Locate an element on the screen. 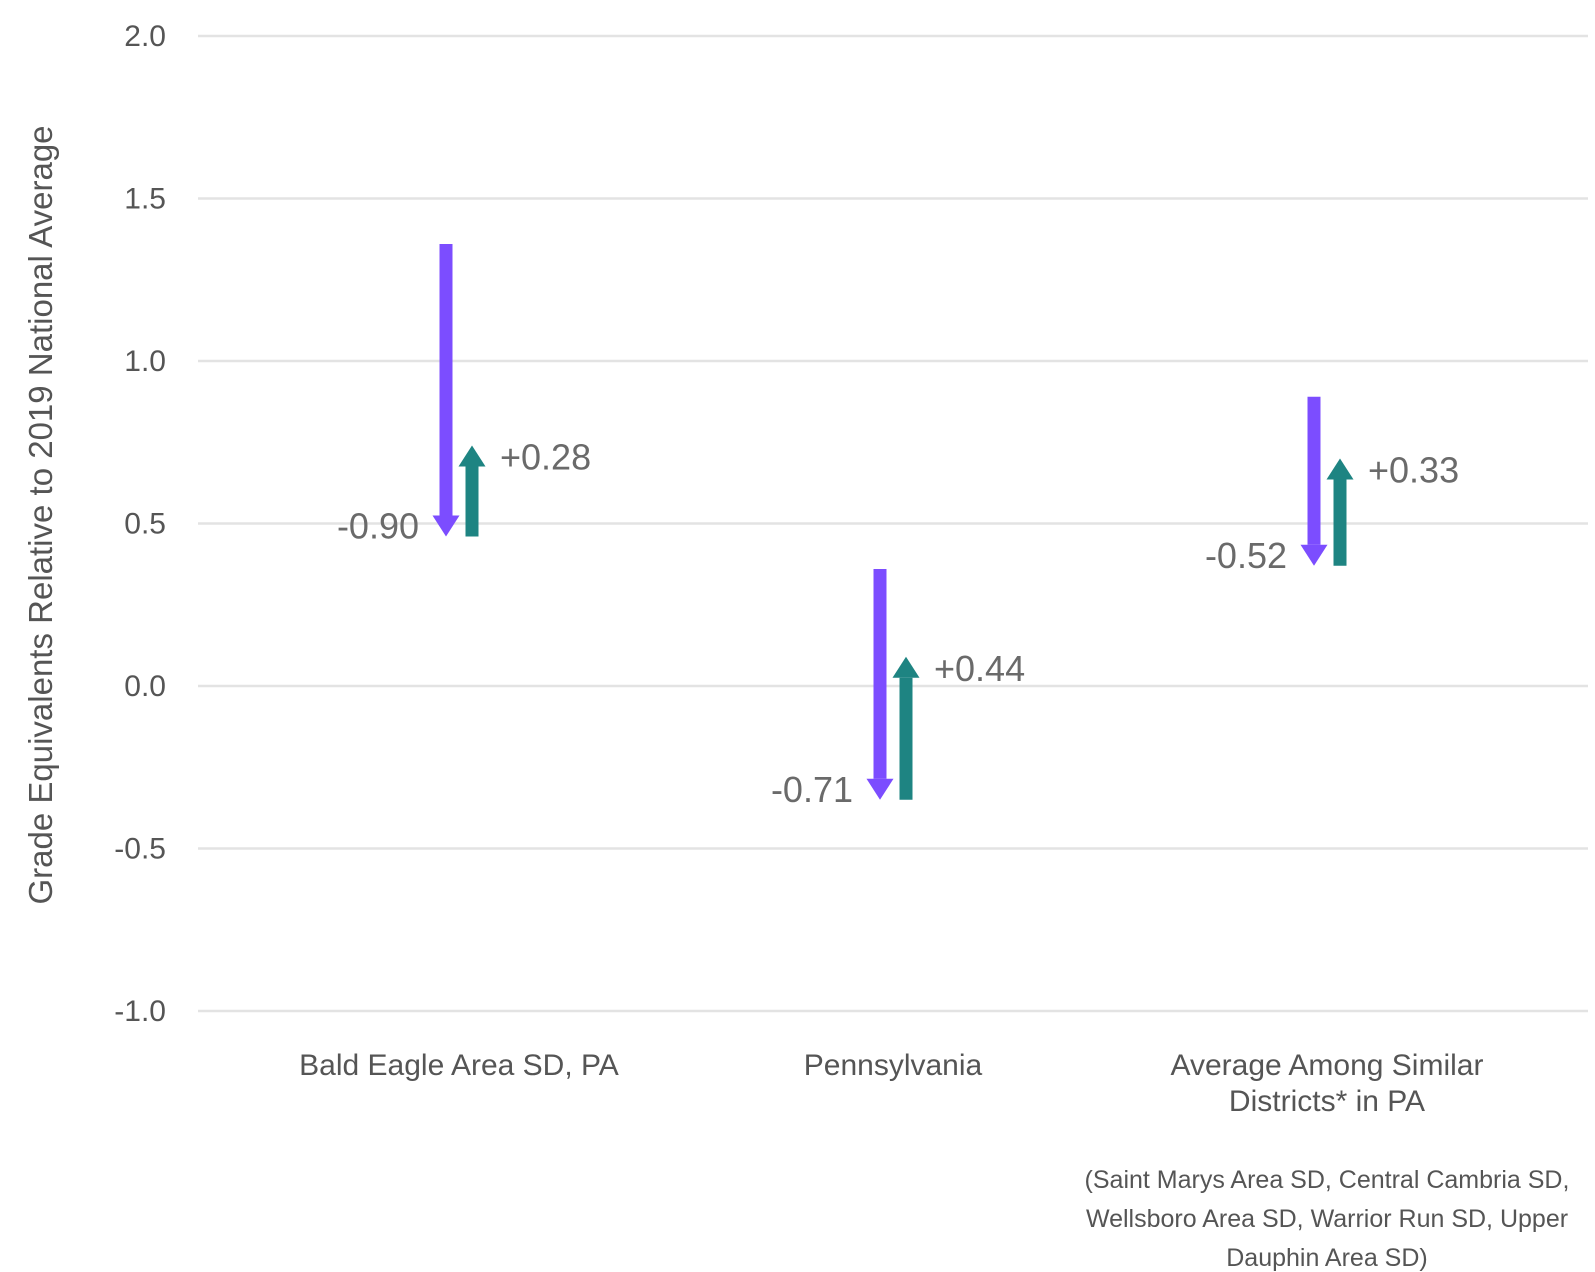 This screenshot has height=1272, width=1595. category-note-line: Dauphin Area SD) is located at coordinates (1327, 1258).